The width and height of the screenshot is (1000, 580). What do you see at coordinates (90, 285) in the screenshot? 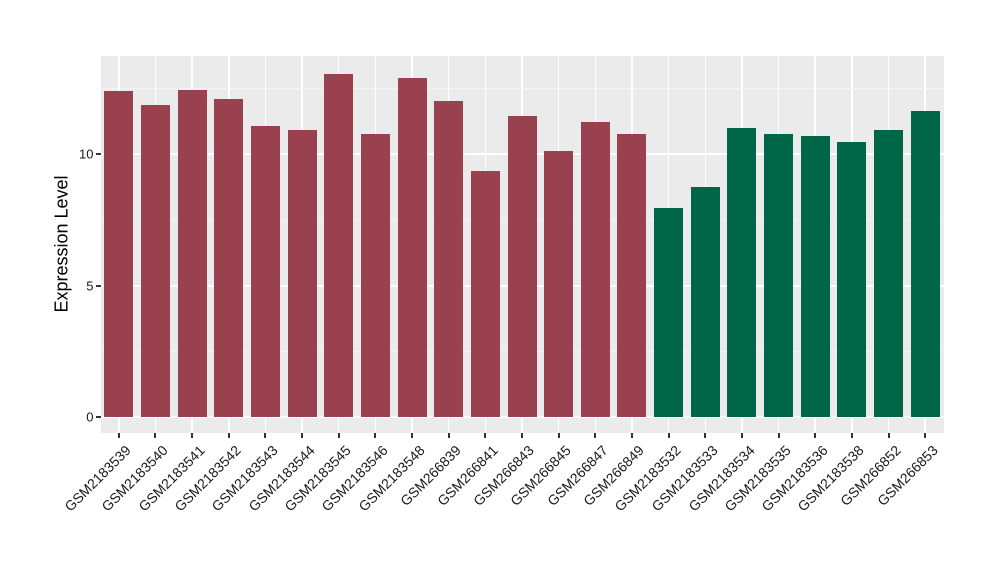
I see `y-tick-label: 5` at bounding box center [90, 285].